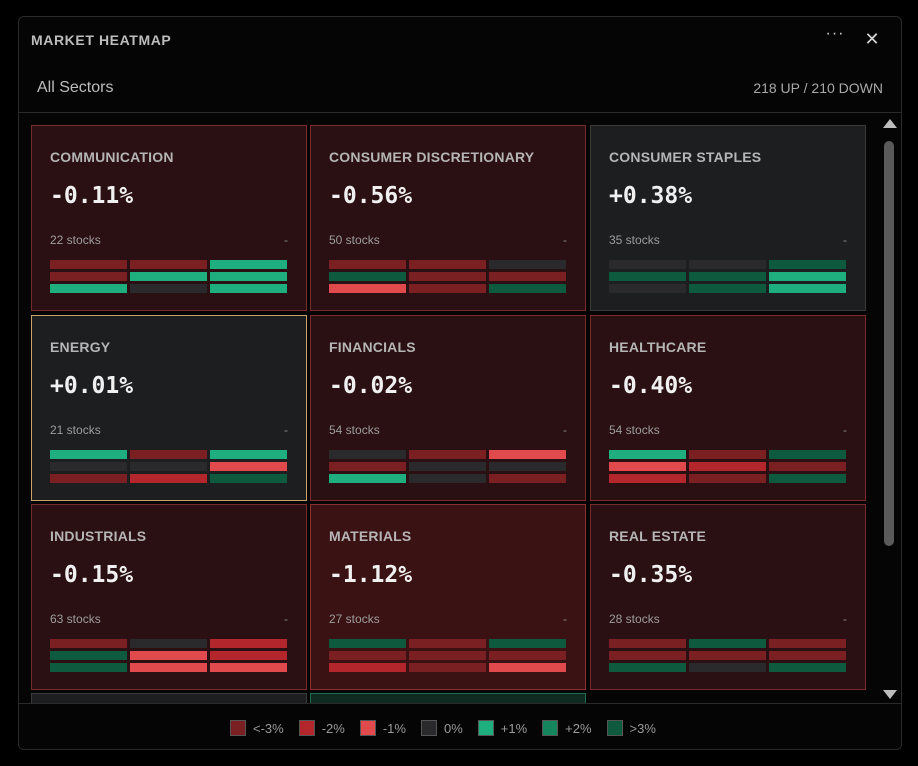 The image size is (918, 766). Describe the element at coordinates (333, 728) in the screenshot. I see `legend-label: -2%` at that location.